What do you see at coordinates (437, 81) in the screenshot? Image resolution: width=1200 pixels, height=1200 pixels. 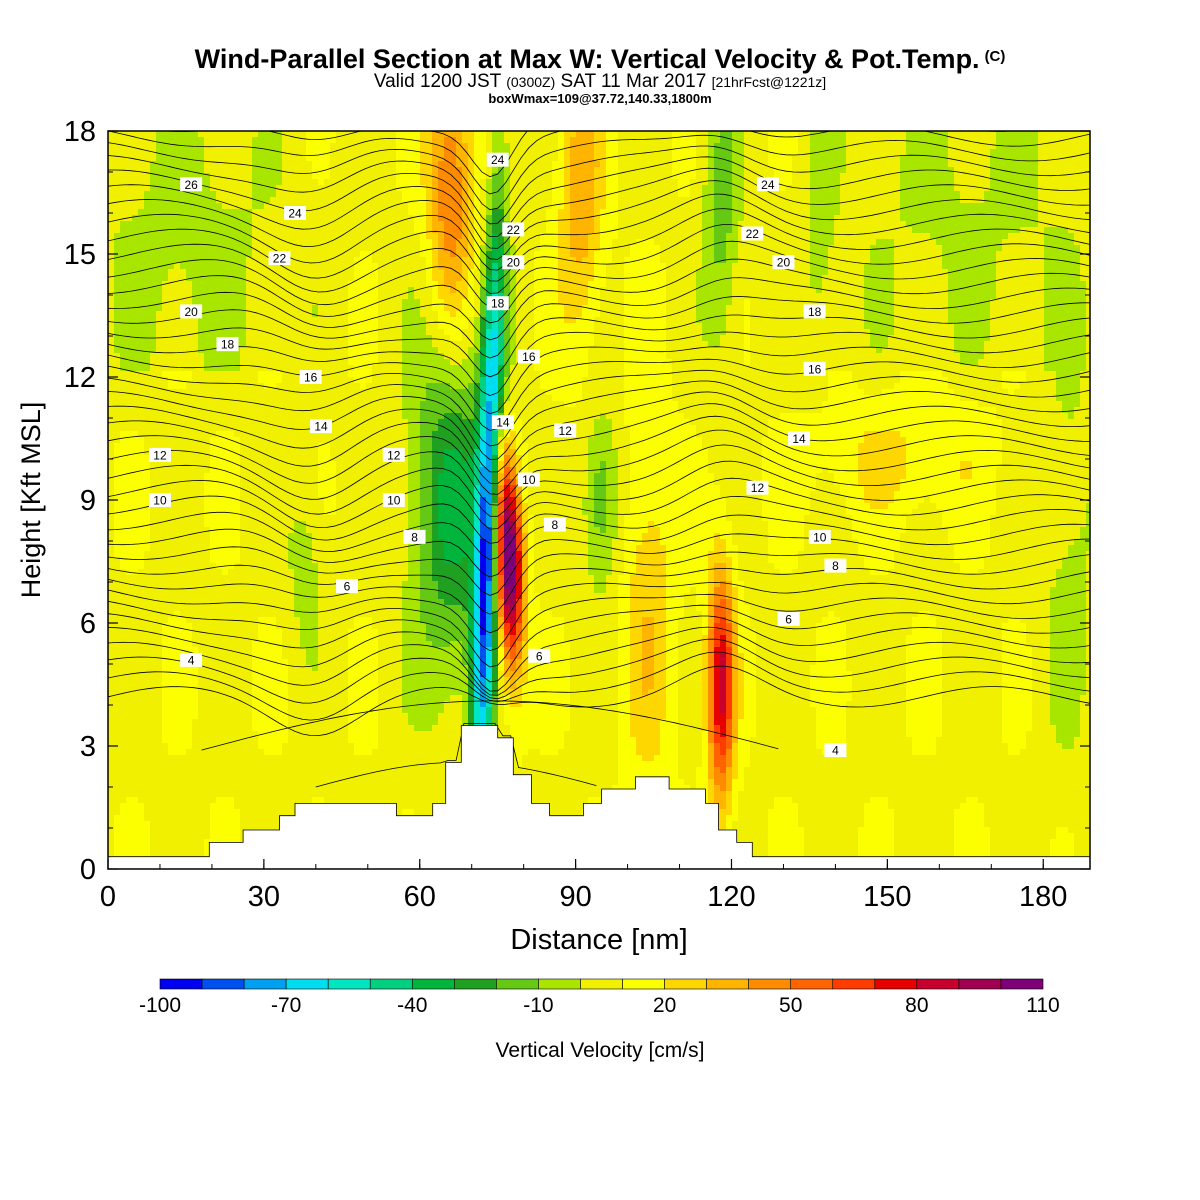 I see `valid-prefix: Valid 1200 JST` at bounding box center [437, 81].